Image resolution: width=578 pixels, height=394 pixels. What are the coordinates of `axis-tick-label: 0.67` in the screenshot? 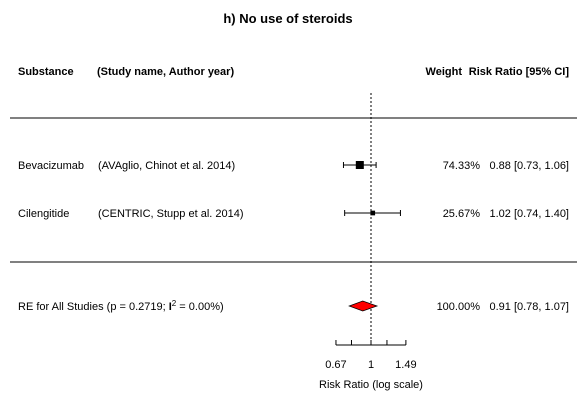 It's located at (335, 365).